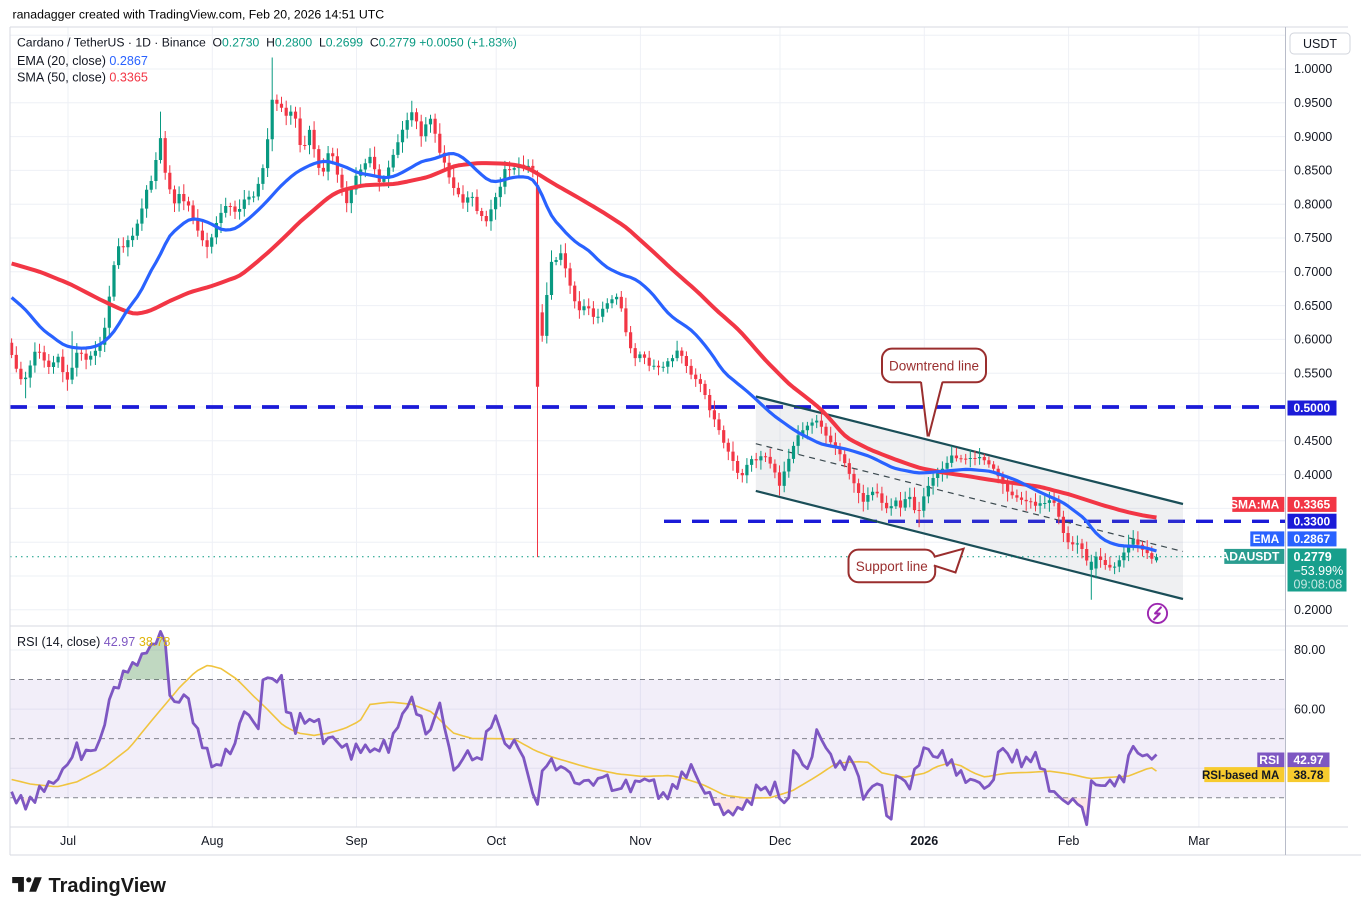  What do you see at coordinates (1312, 408) in the screenshot?
I see `svg-text: 0.5000` at bounding box center [1312, 408].